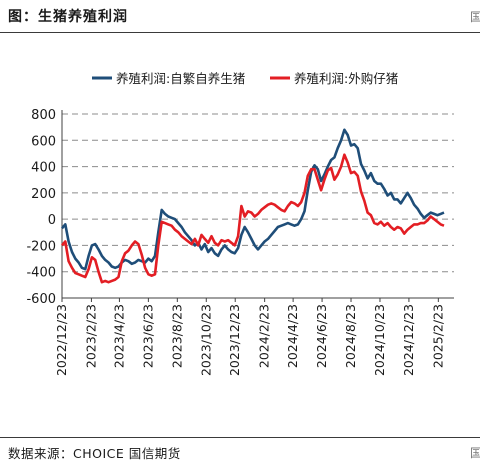  I want to click on x-tick-label: 2024/6/23, so click(321, 336).